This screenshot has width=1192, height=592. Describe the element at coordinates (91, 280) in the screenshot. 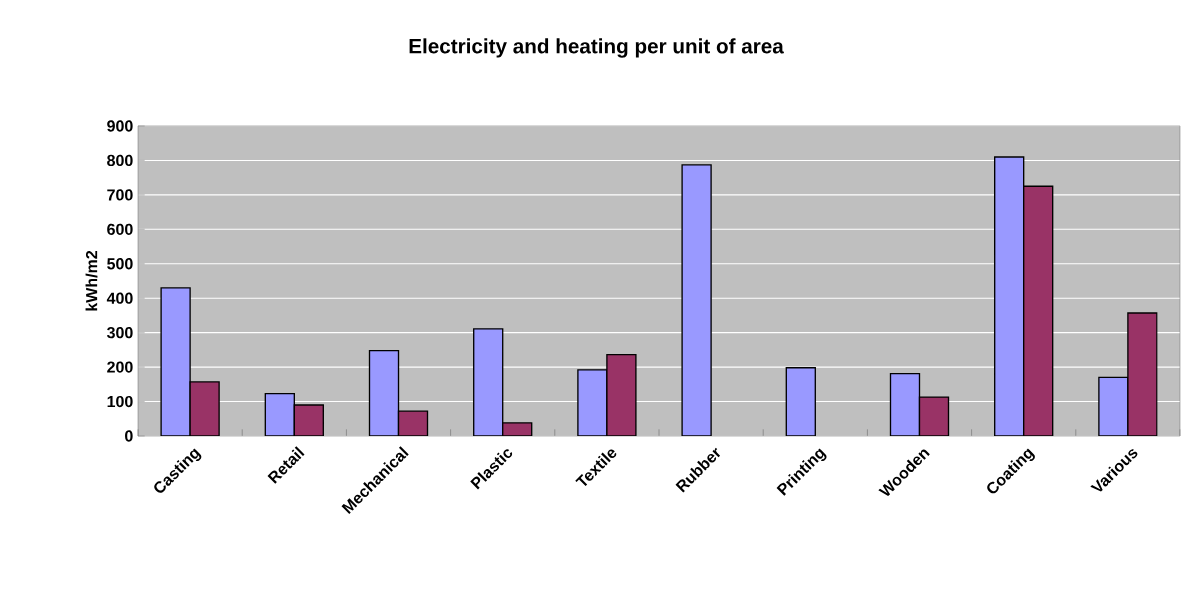

I see `y-axis-title: kWh/m2` at that location.